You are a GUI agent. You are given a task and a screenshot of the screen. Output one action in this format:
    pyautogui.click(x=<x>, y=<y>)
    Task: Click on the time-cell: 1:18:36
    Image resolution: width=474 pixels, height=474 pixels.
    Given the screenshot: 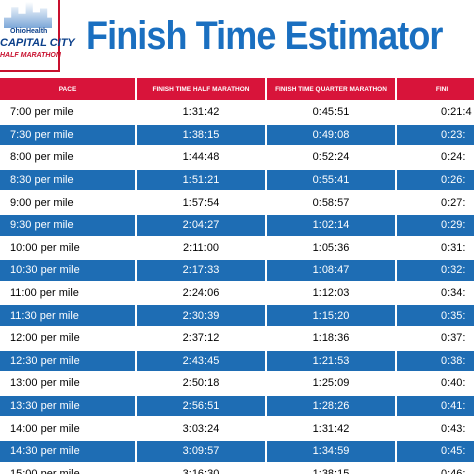 What is the action you would take?
    pyautogui.click(x=331, y=338)
    